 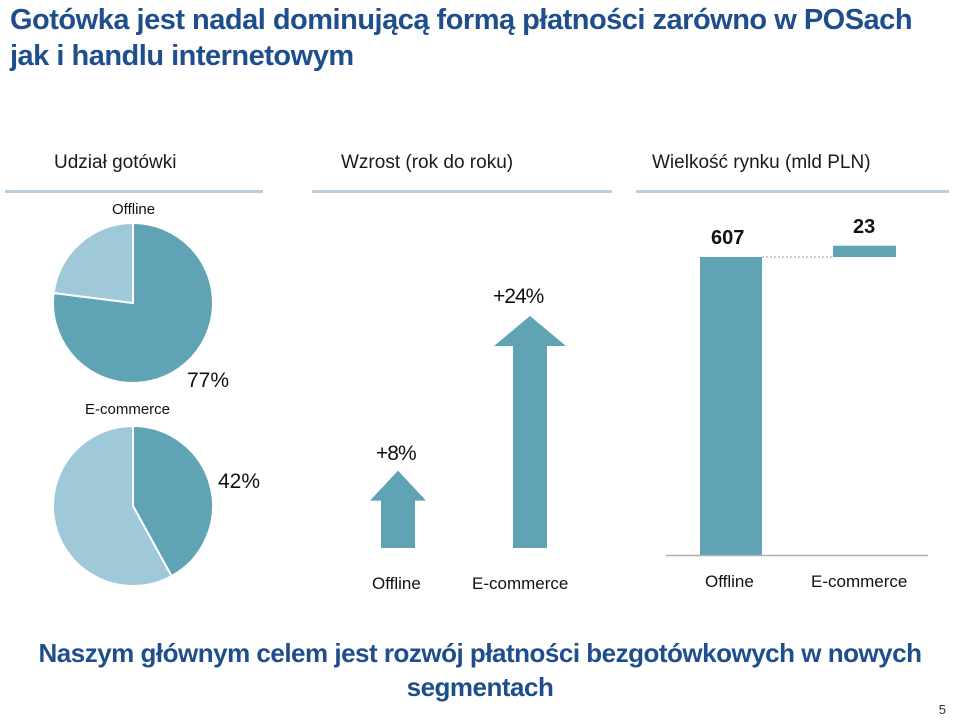 What do you see at coordinates (239, 481) in the screenshot?
I see `pie-ecommerce-value-label: 42%` at bounding box center [239, 481].